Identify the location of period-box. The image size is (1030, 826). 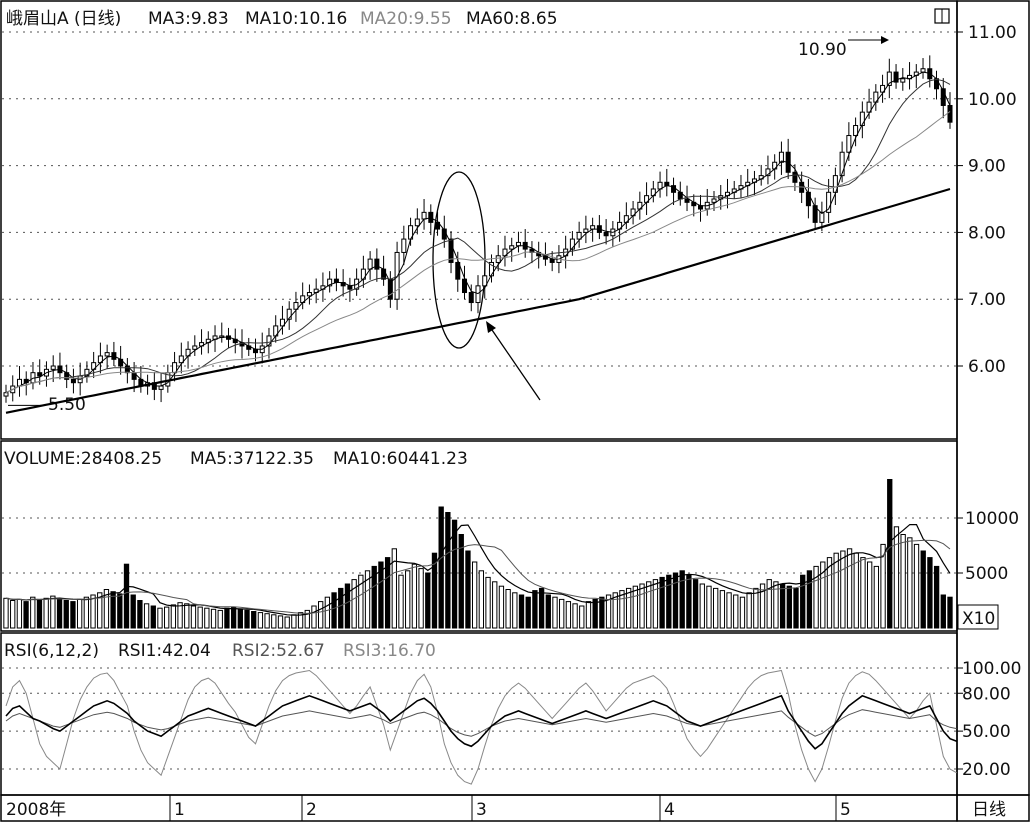
(993, 808).